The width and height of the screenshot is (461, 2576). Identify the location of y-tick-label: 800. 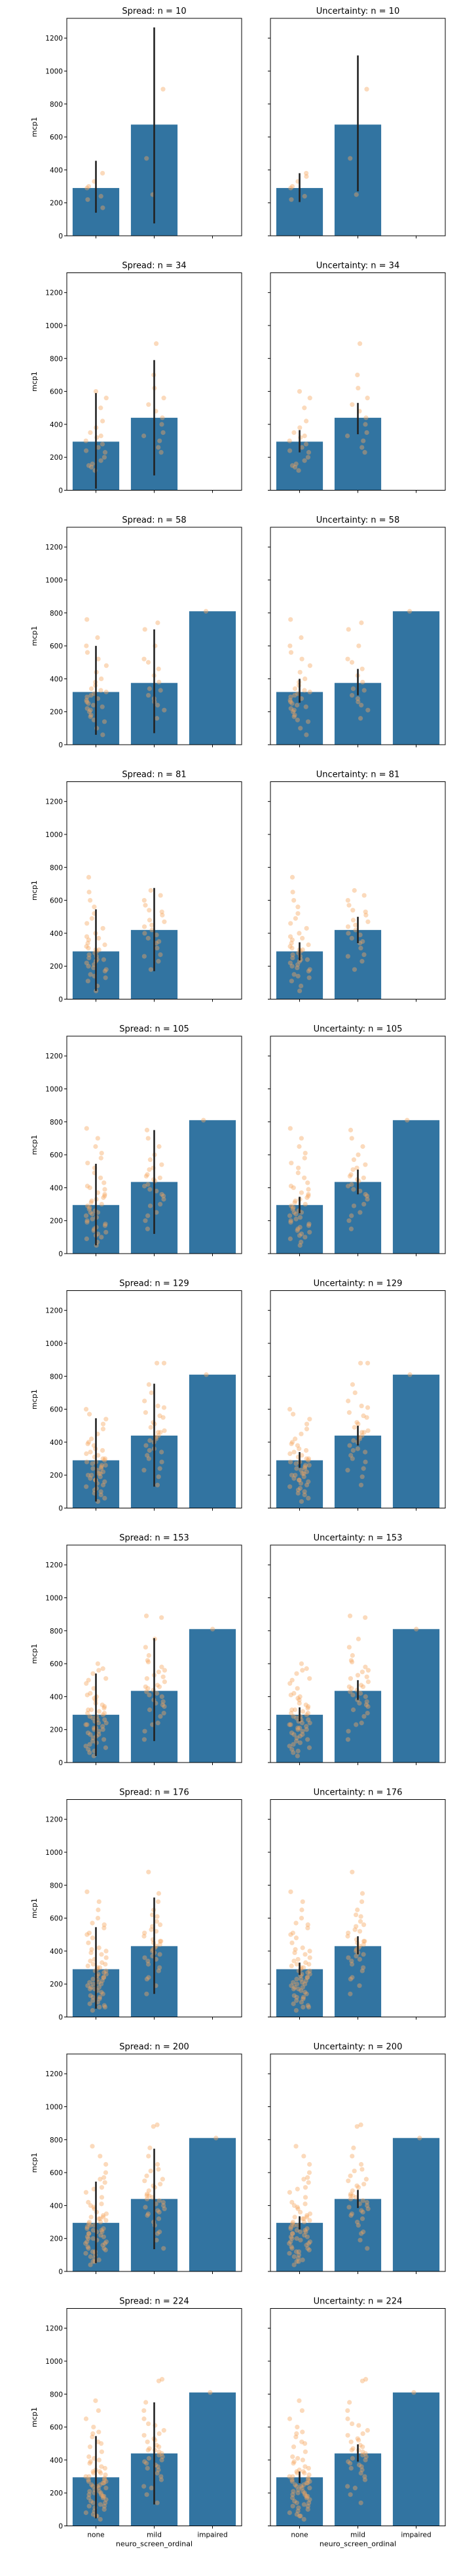
(56, 2395).